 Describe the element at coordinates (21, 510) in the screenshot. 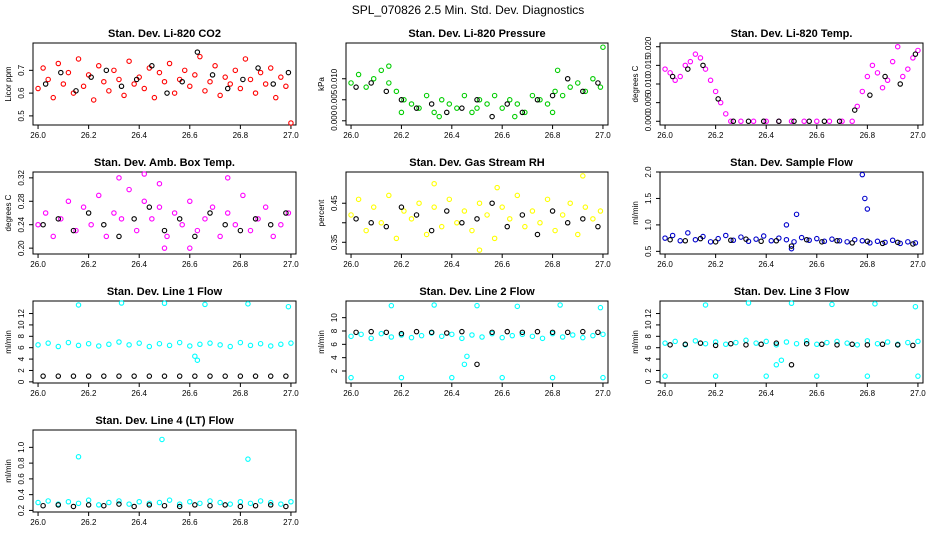

I see `y-tick-label: 0.2` at that location.